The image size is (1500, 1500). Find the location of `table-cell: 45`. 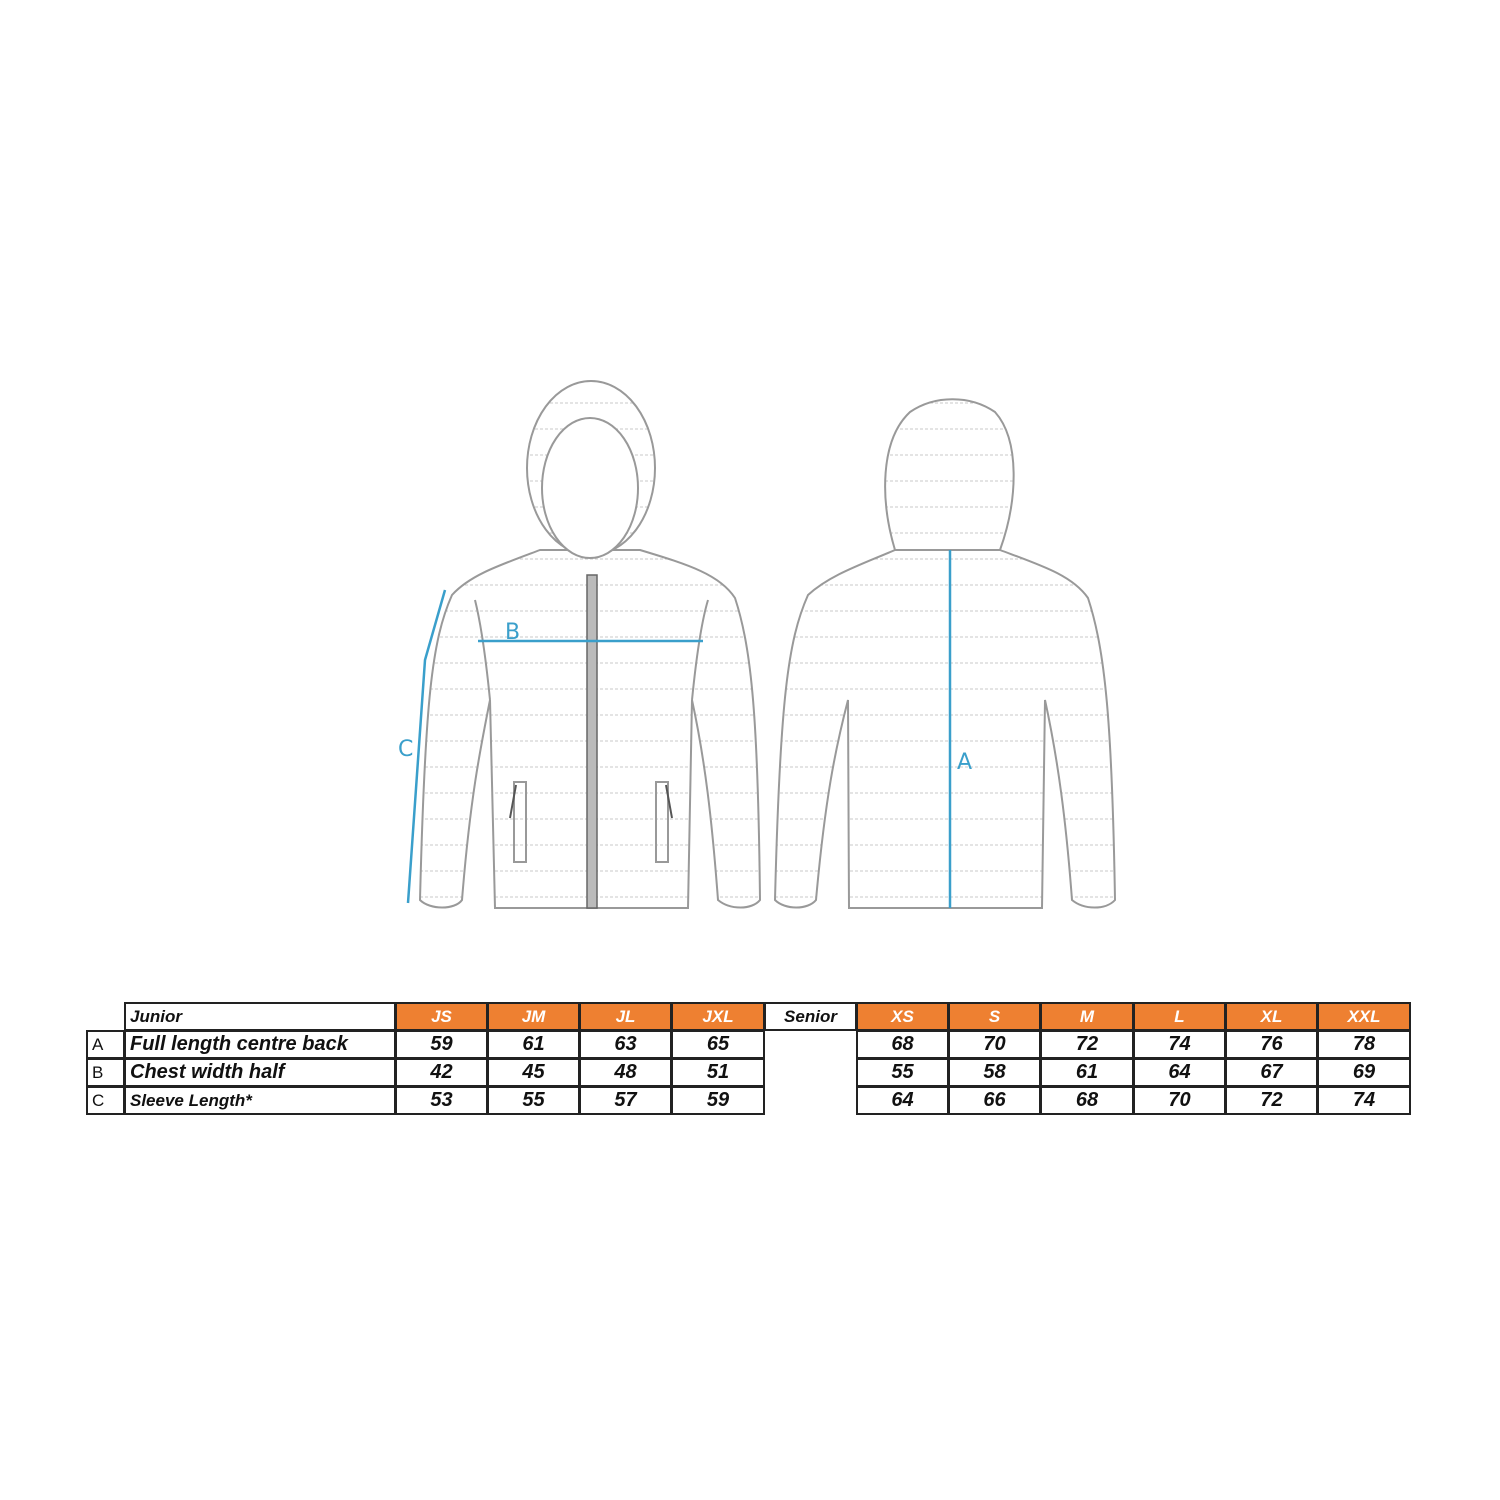

table-cell: 45 is located at coordinates (533, 1072).